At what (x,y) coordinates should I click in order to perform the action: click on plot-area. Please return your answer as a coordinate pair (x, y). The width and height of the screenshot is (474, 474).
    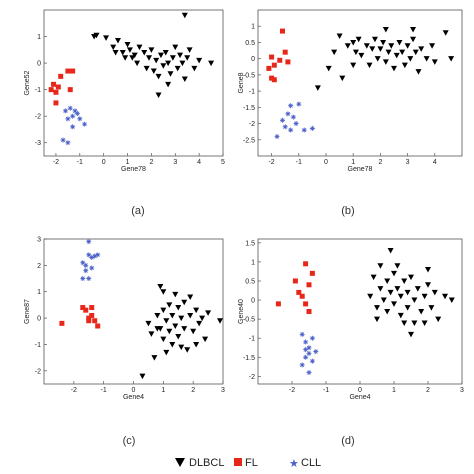
    Looking at the image, I should click on (360, 83).